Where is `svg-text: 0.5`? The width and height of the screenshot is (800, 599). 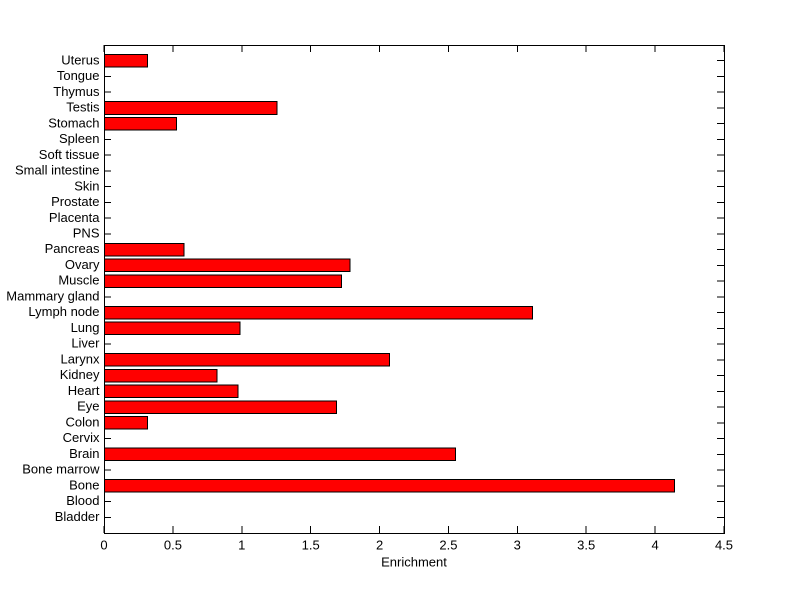 svg-text: 0.5 is located at coordinates (173, 545).